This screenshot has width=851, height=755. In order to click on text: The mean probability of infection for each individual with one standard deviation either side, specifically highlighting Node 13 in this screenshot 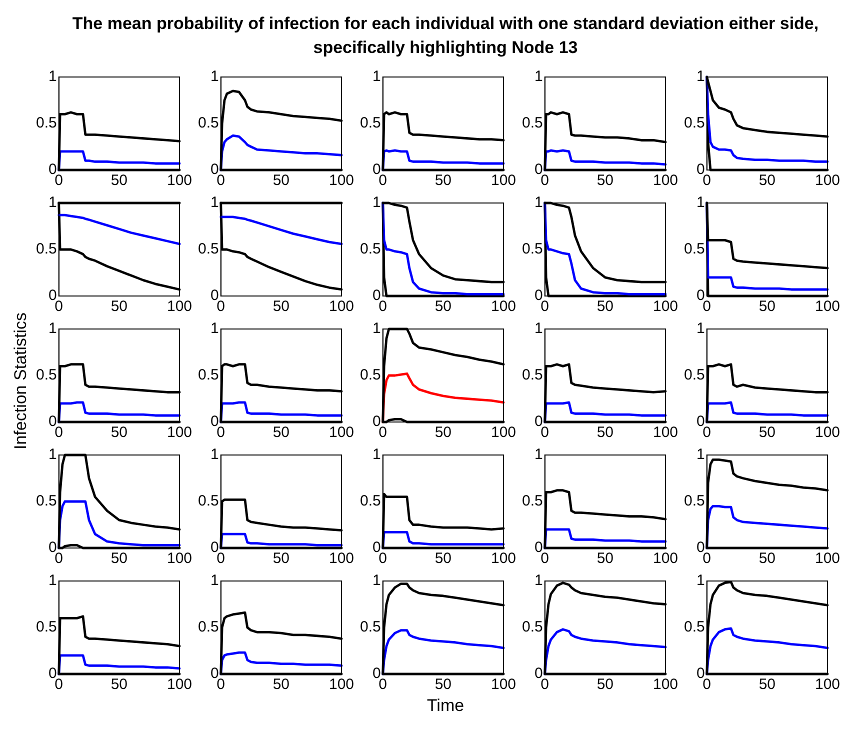, I will do `click(445, 36)`.